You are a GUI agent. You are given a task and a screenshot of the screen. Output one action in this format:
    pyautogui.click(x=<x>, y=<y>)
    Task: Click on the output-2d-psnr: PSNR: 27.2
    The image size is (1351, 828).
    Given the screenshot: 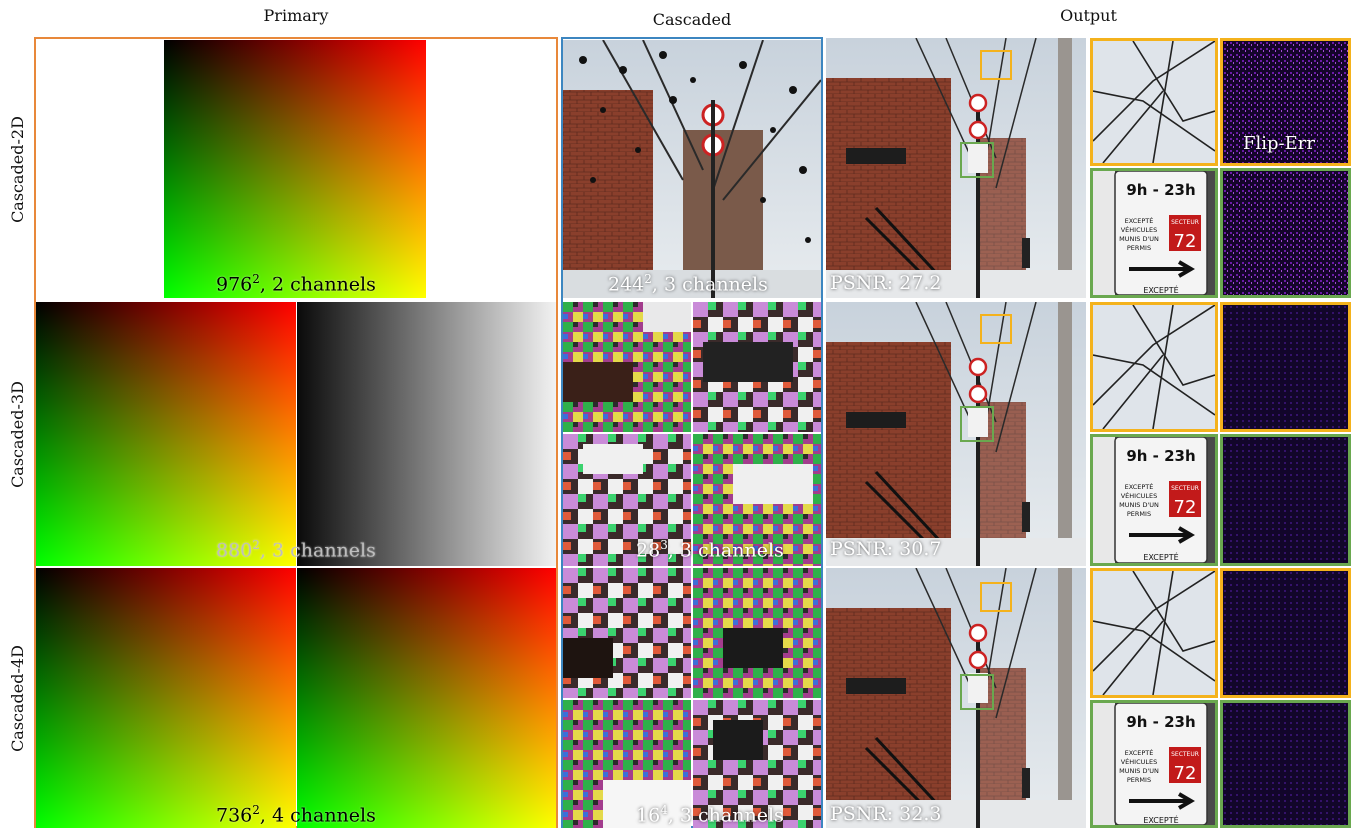 What is the action you would take?
    pyautogui.click(x=885, y=283)
    